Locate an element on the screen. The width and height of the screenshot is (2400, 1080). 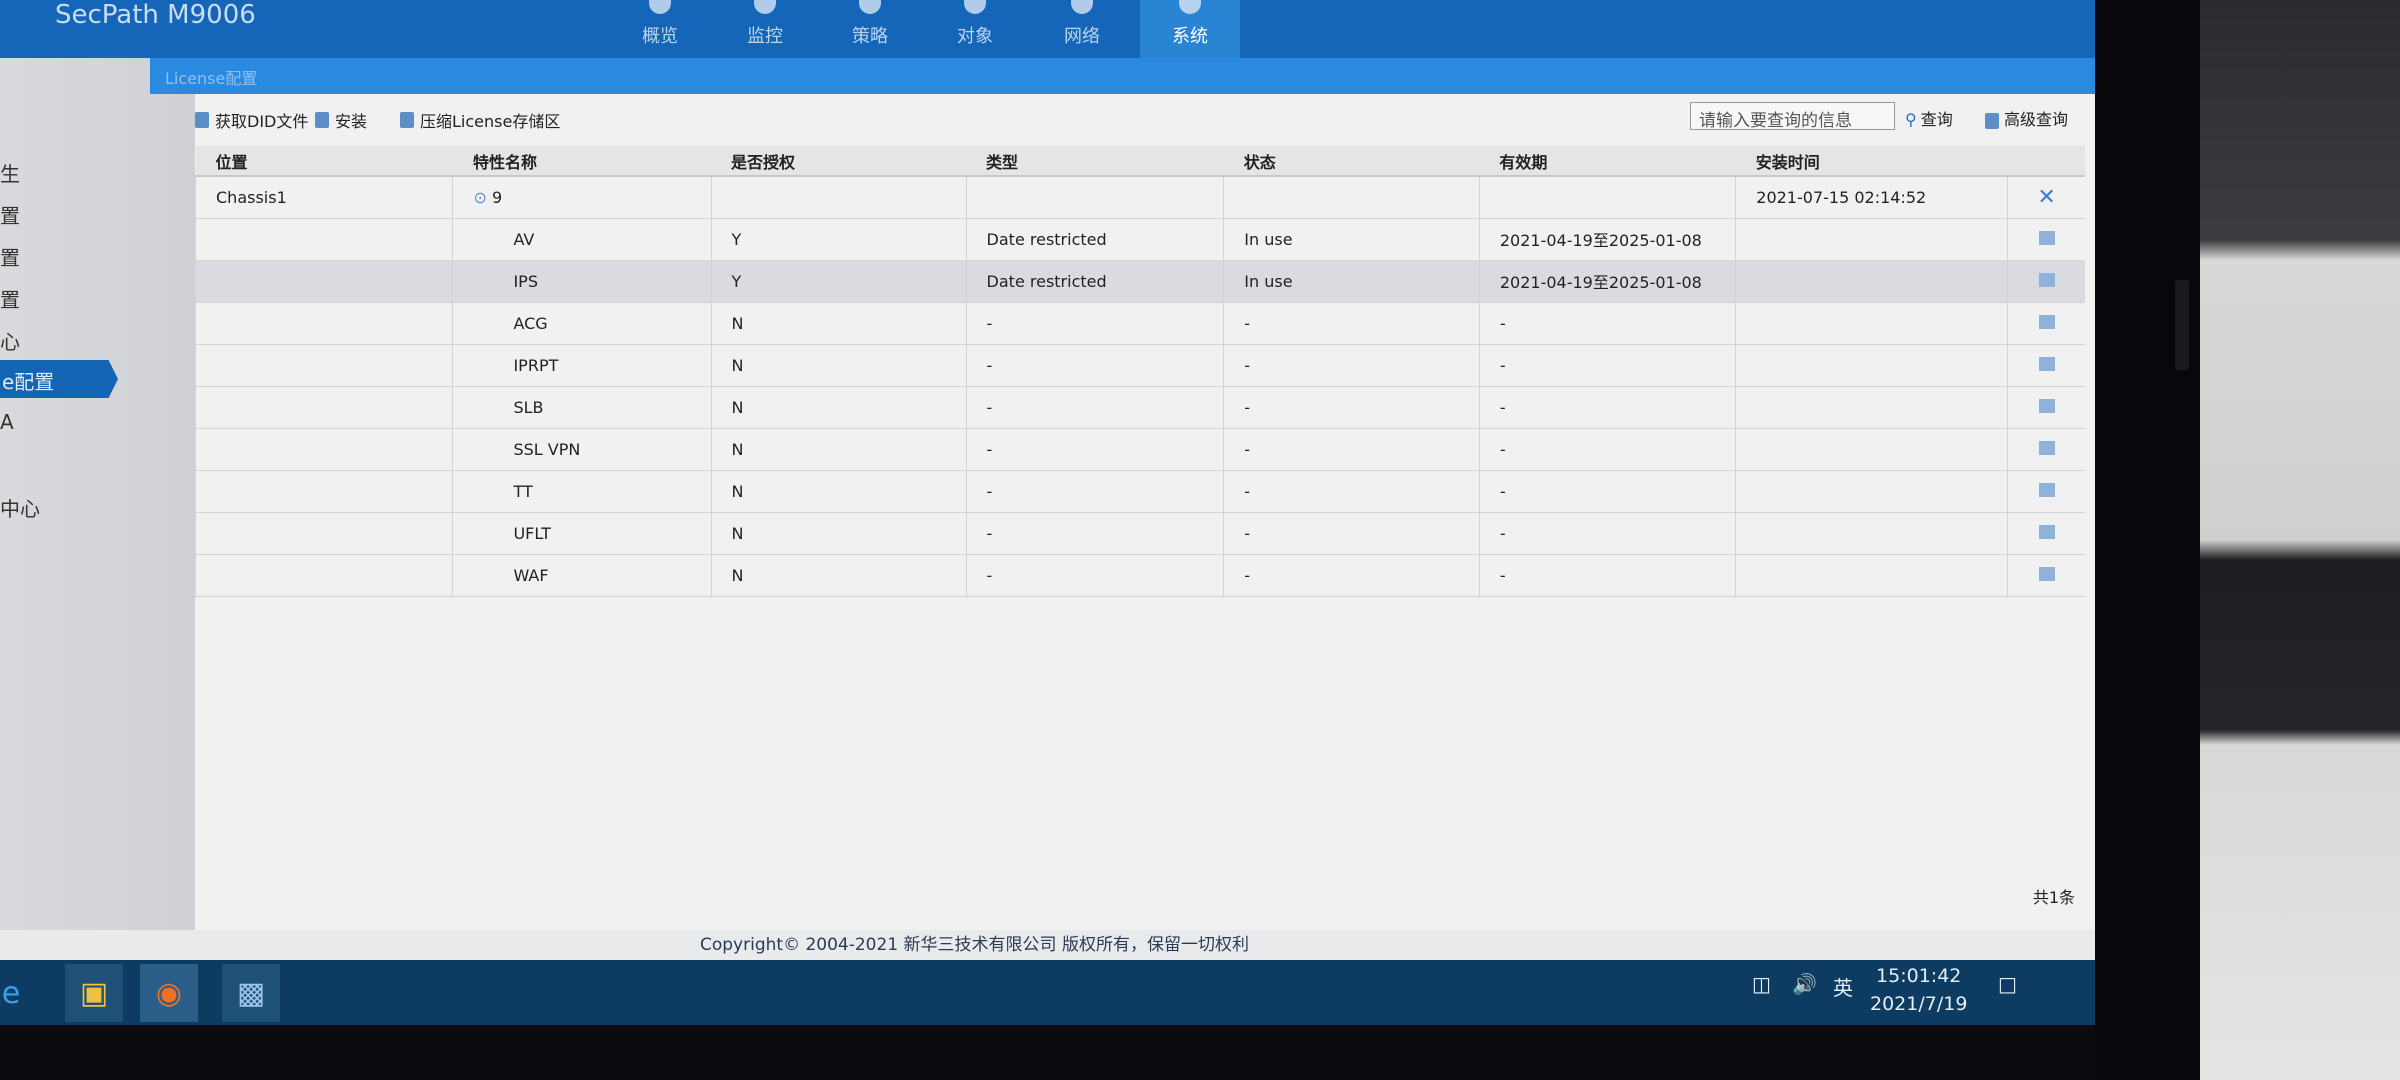
delete-icon: ✕ is located at coordinates (2046, 197).